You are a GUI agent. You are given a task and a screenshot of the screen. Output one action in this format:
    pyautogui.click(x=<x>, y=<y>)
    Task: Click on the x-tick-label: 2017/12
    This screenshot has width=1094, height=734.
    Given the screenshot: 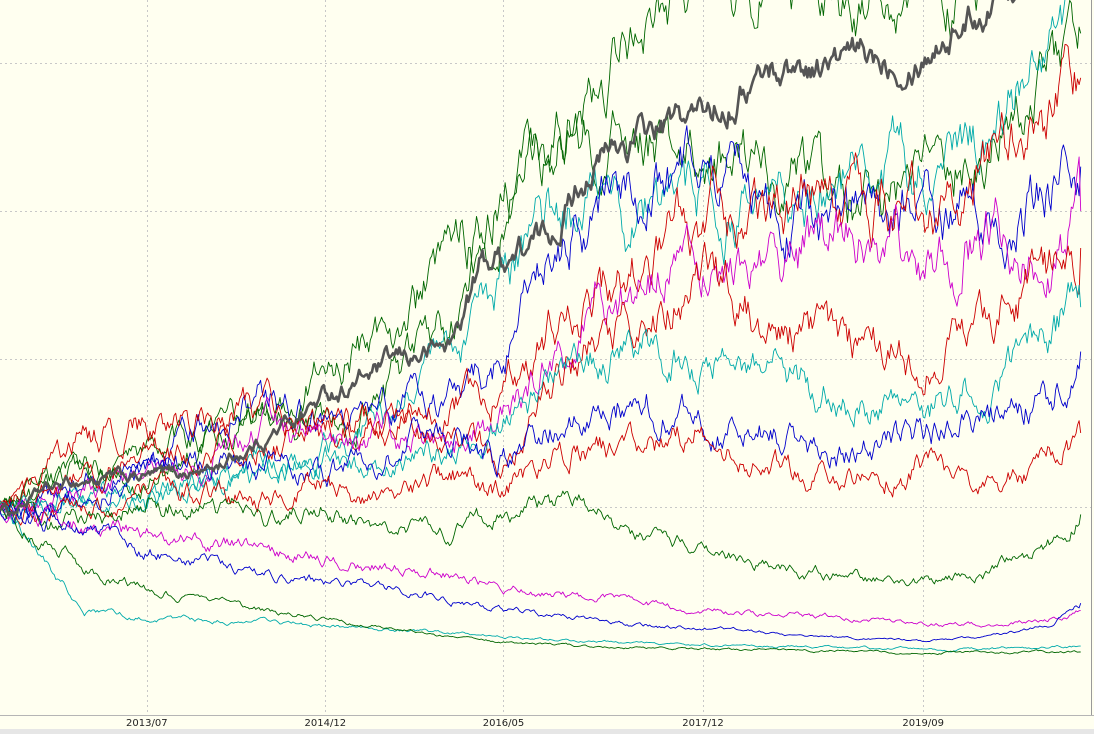 What is the action you would take?
    pyautogui.click(x=703, y=723)
    